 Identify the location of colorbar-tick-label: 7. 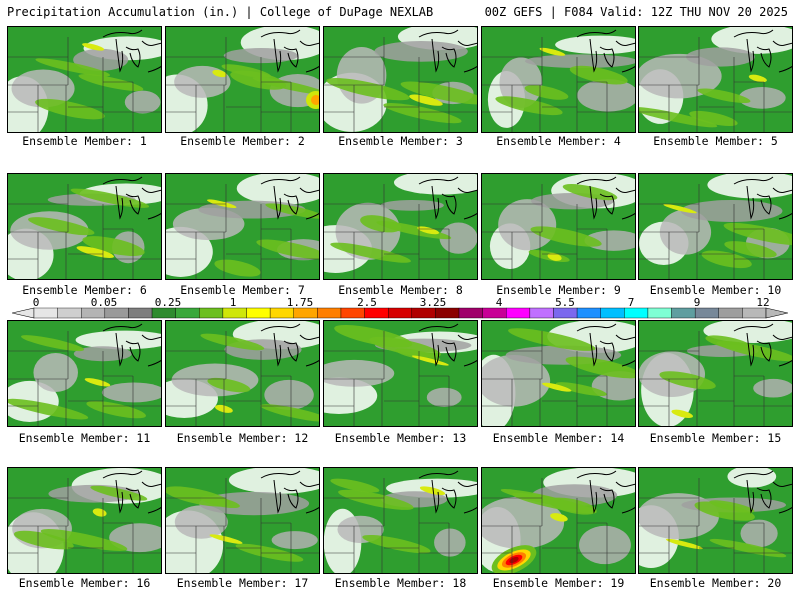
(631, 302).